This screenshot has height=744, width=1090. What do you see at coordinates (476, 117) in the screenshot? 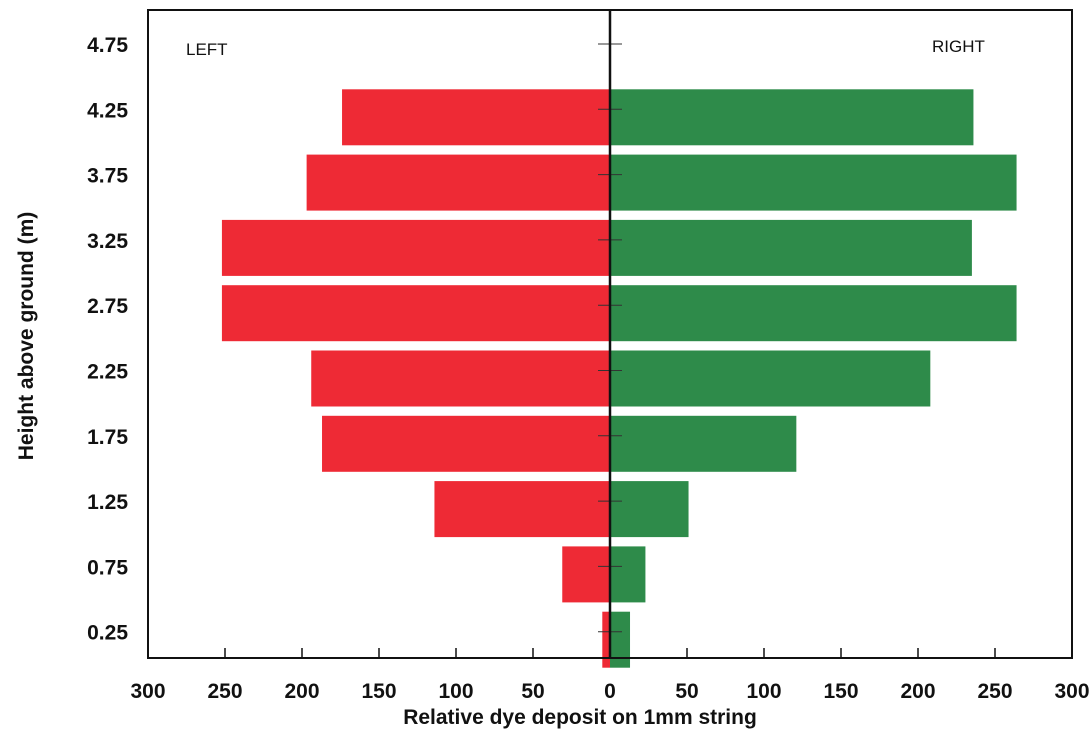
I see `bar-left-4.25` at bounding box center [476, 117].